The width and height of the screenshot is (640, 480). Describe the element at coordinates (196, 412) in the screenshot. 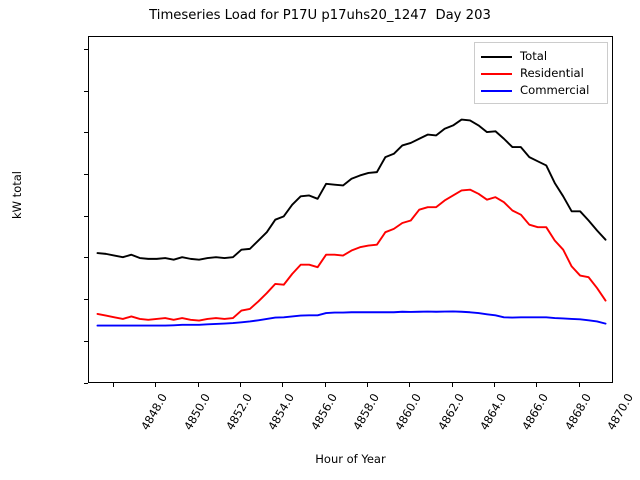

I see `x-tick-label: 4850.0` at that location.